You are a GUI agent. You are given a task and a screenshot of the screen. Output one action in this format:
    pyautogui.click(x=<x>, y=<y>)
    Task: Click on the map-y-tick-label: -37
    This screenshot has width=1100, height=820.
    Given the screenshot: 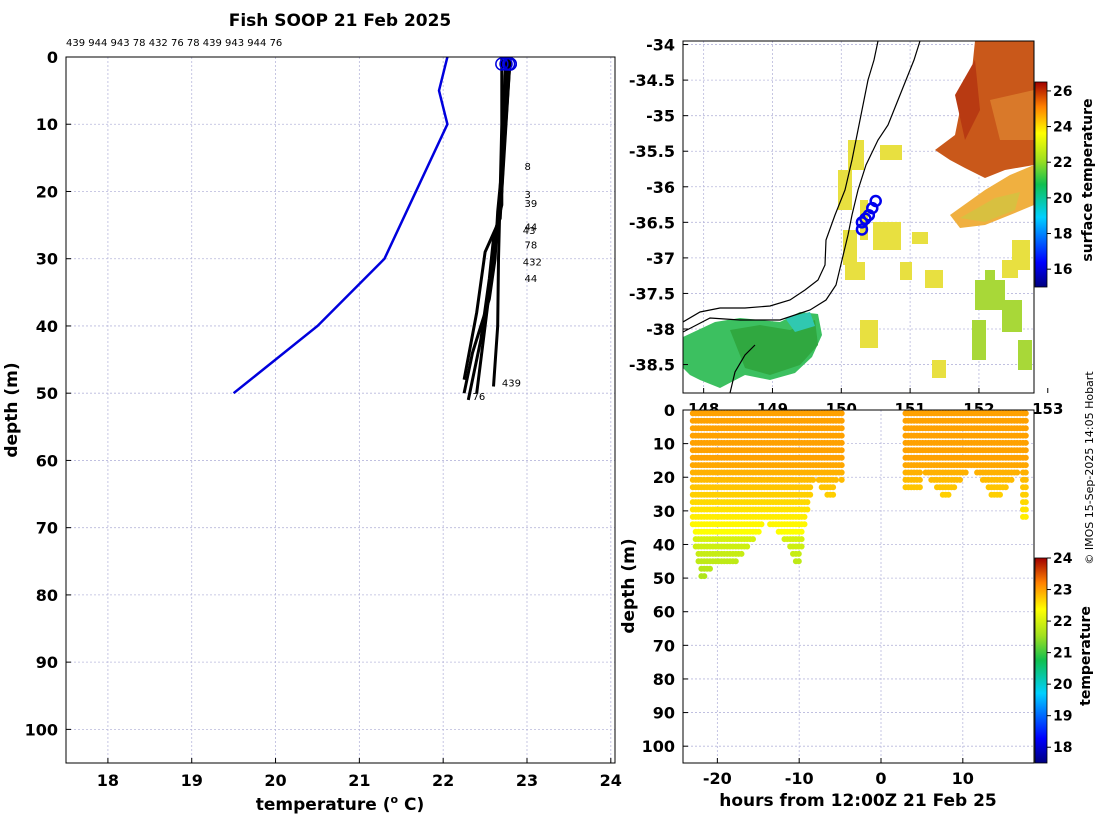 What is the action you would take?
    pyautogui.click(x=660, y=258)
    